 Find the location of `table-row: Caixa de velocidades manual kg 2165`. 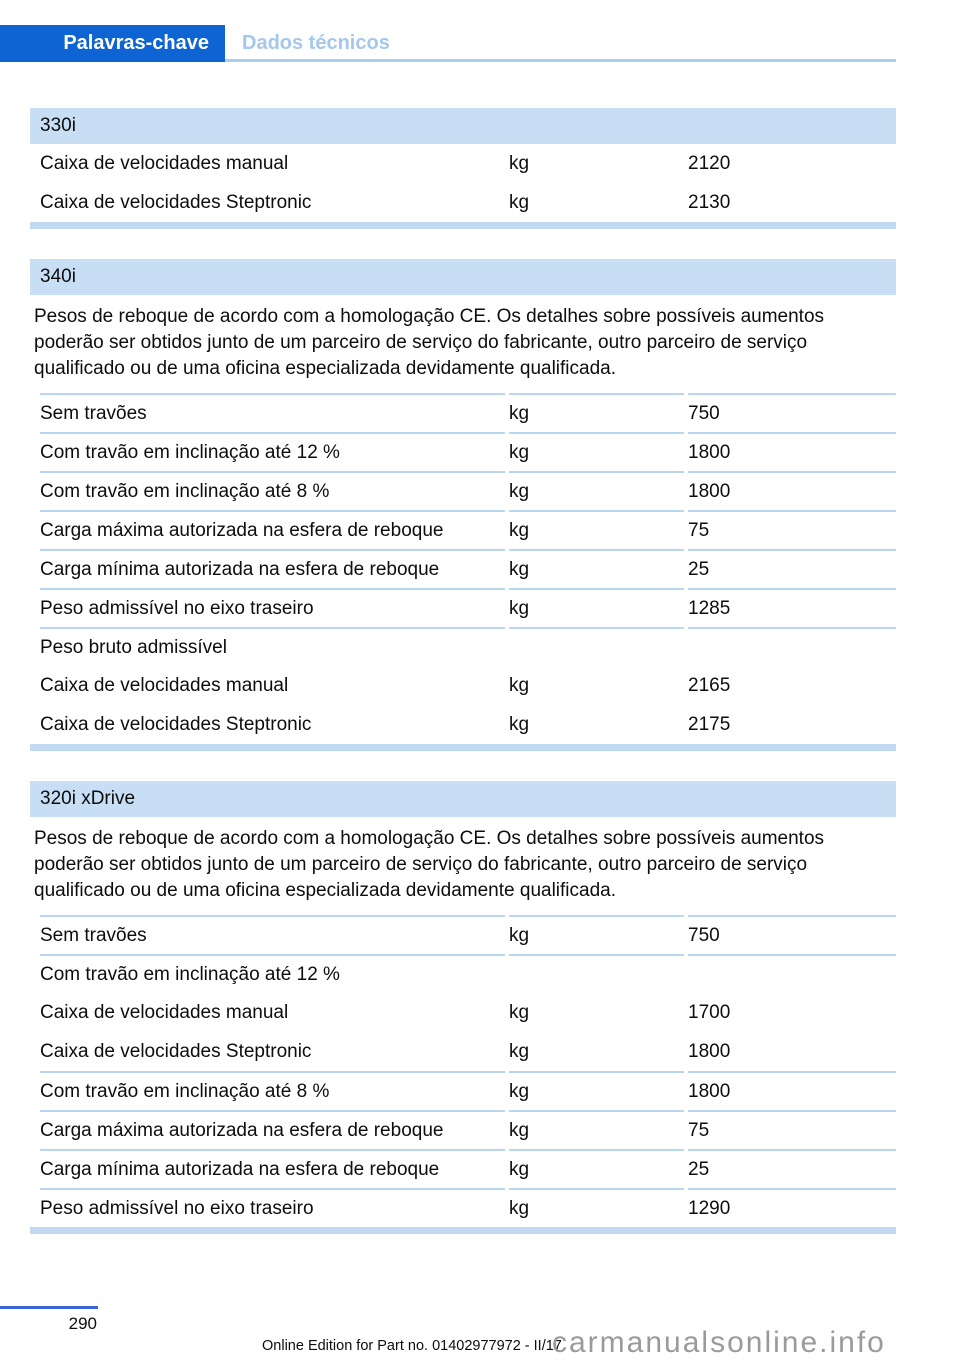

table-row: Caixa de velocidades manual kg 2165 is located at coordinates (463, 685).